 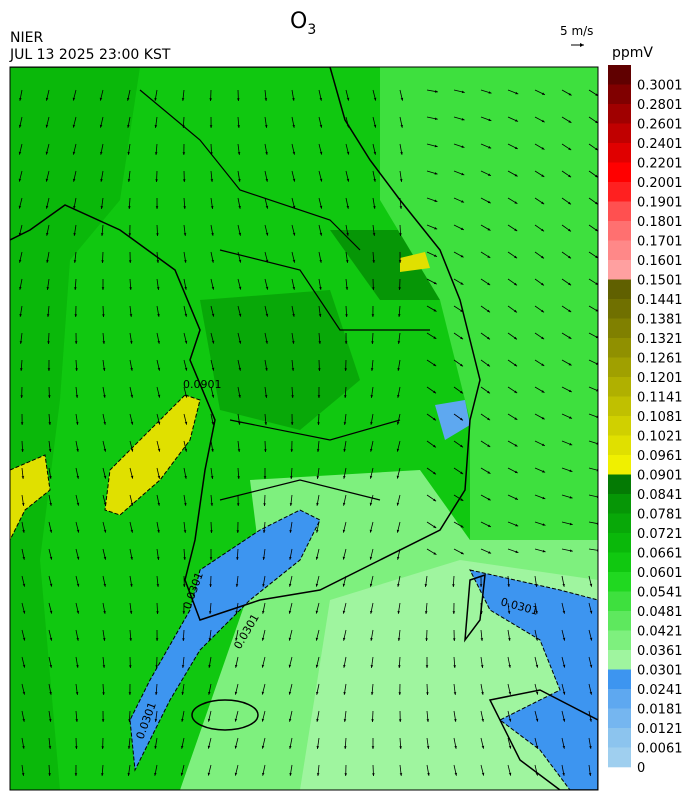 What do you see at coordinates (660, 105) in the screenshot?
I see `colorbar-label: 0.2801` at bounding box center [660, 105].